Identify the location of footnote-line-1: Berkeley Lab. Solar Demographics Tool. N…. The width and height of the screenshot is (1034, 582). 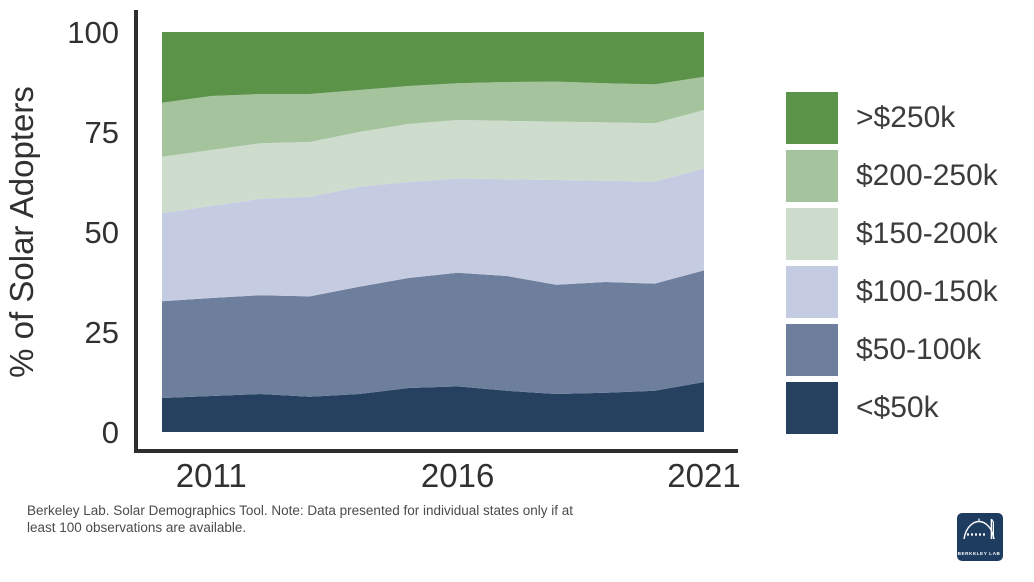
(300, 510).